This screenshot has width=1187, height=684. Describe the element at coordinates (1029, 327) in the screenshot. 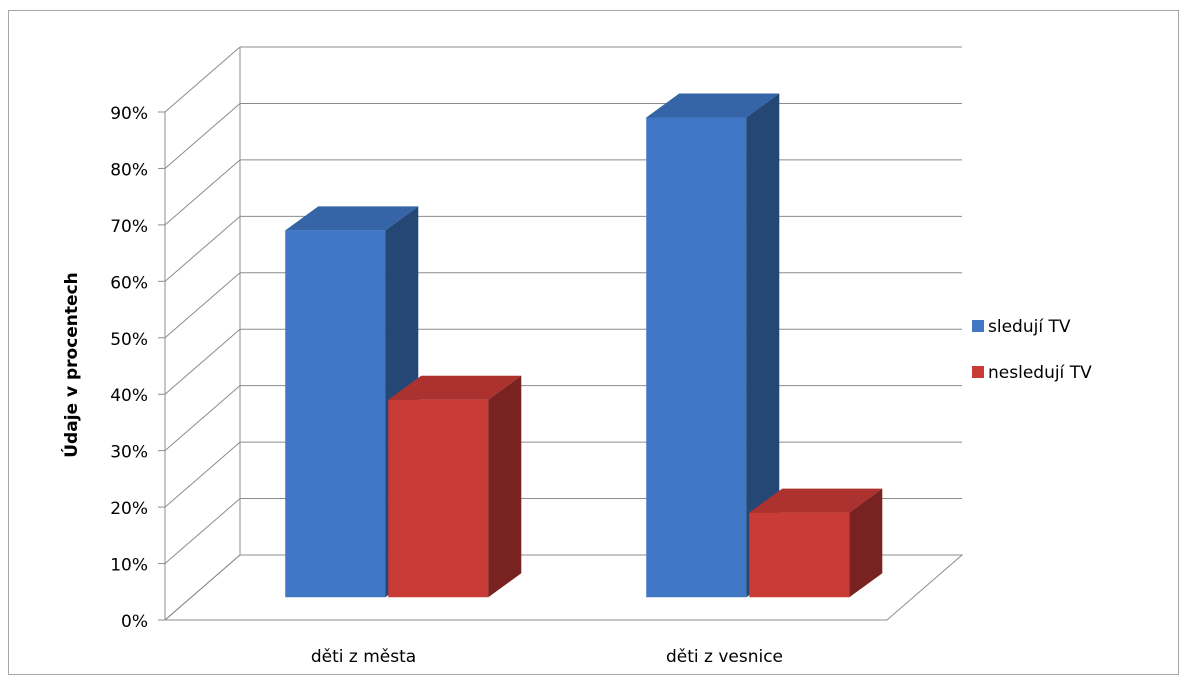

I see `legend-label: sledují TV` at that location.